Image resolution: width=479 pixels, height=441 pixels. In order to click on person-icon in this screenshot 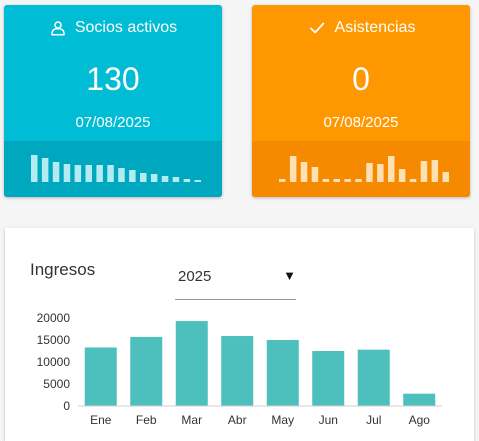, I will do `click(58, 28)`.